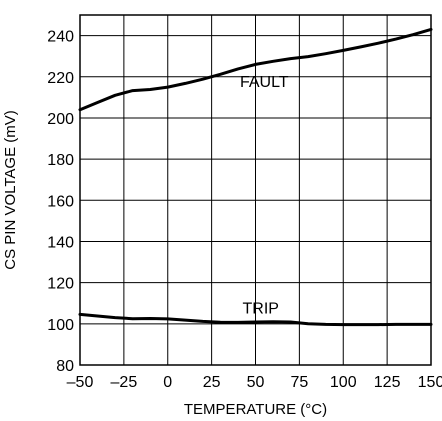 The image size is (442, 421). I want to click on y-tick-label: 100, so click(60, 325).